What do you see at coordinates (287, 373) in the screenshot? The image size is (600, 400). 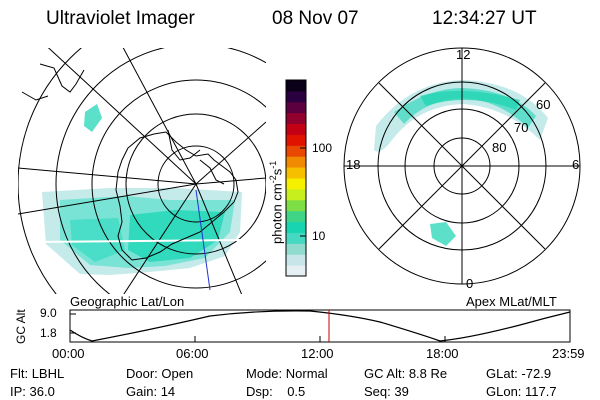 I see `info-mode: Mode: Normal` at bounding box center [287, 373].